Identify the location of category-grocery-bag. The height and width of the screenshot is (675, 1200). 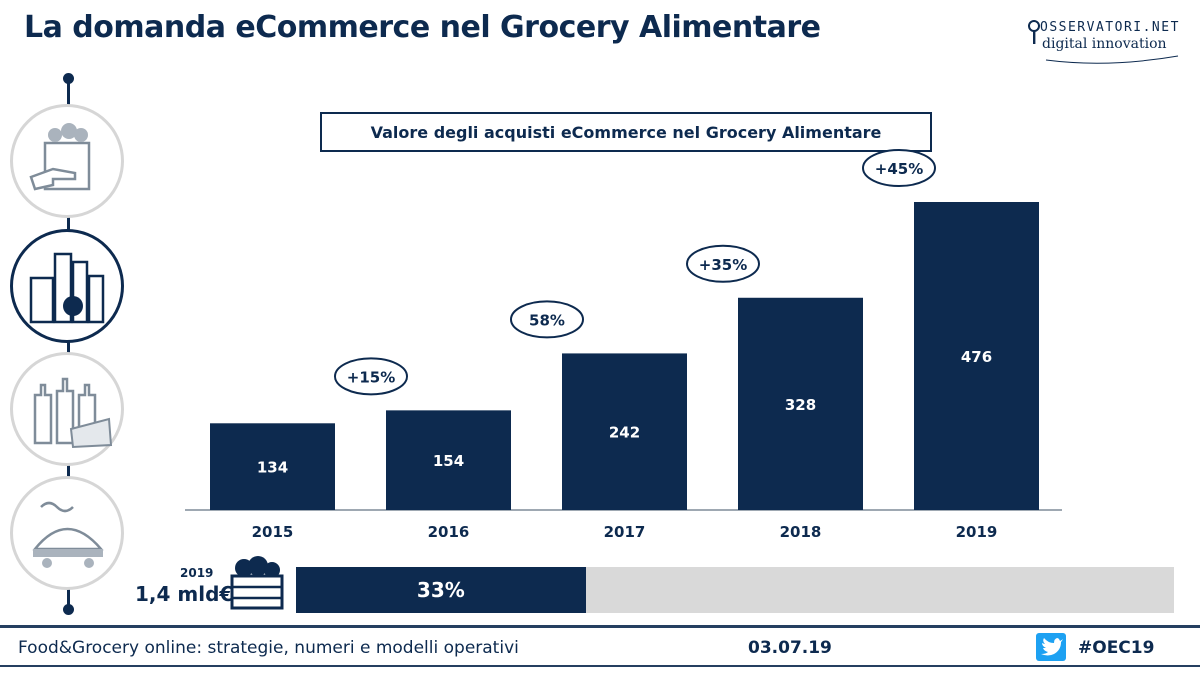
(67, 161).